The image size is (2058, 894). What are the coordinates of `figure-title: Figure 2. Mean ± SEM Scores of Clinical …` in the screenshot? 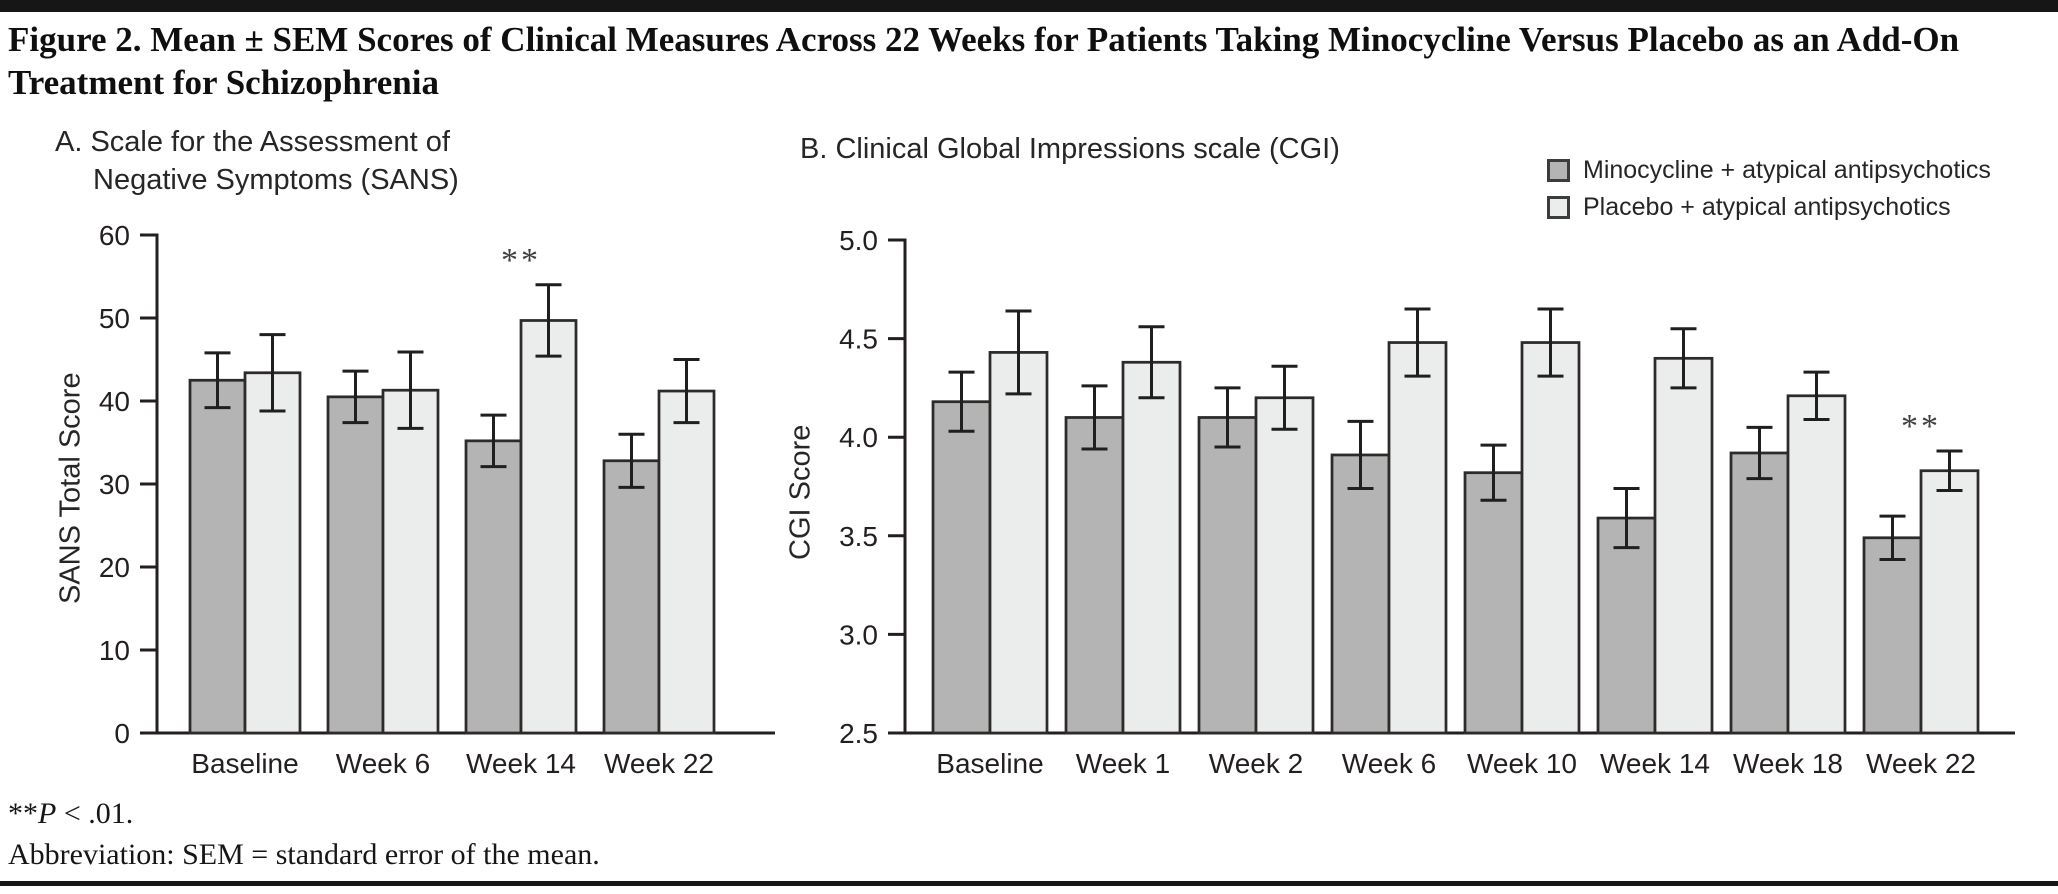 It's located at (1028, 61).